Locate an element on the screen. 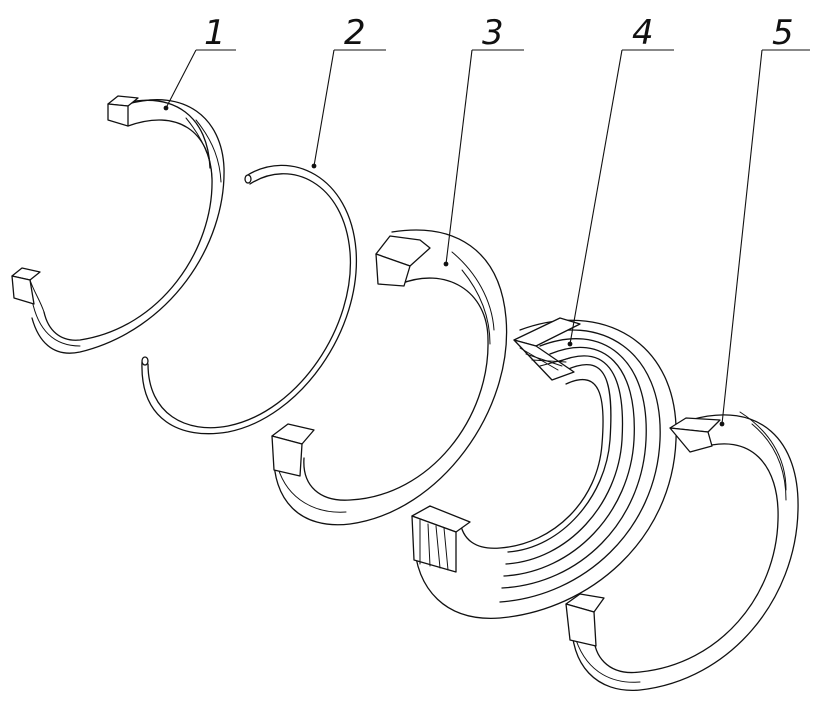  label-part-1: 1 is located at coordinates (215, 33).